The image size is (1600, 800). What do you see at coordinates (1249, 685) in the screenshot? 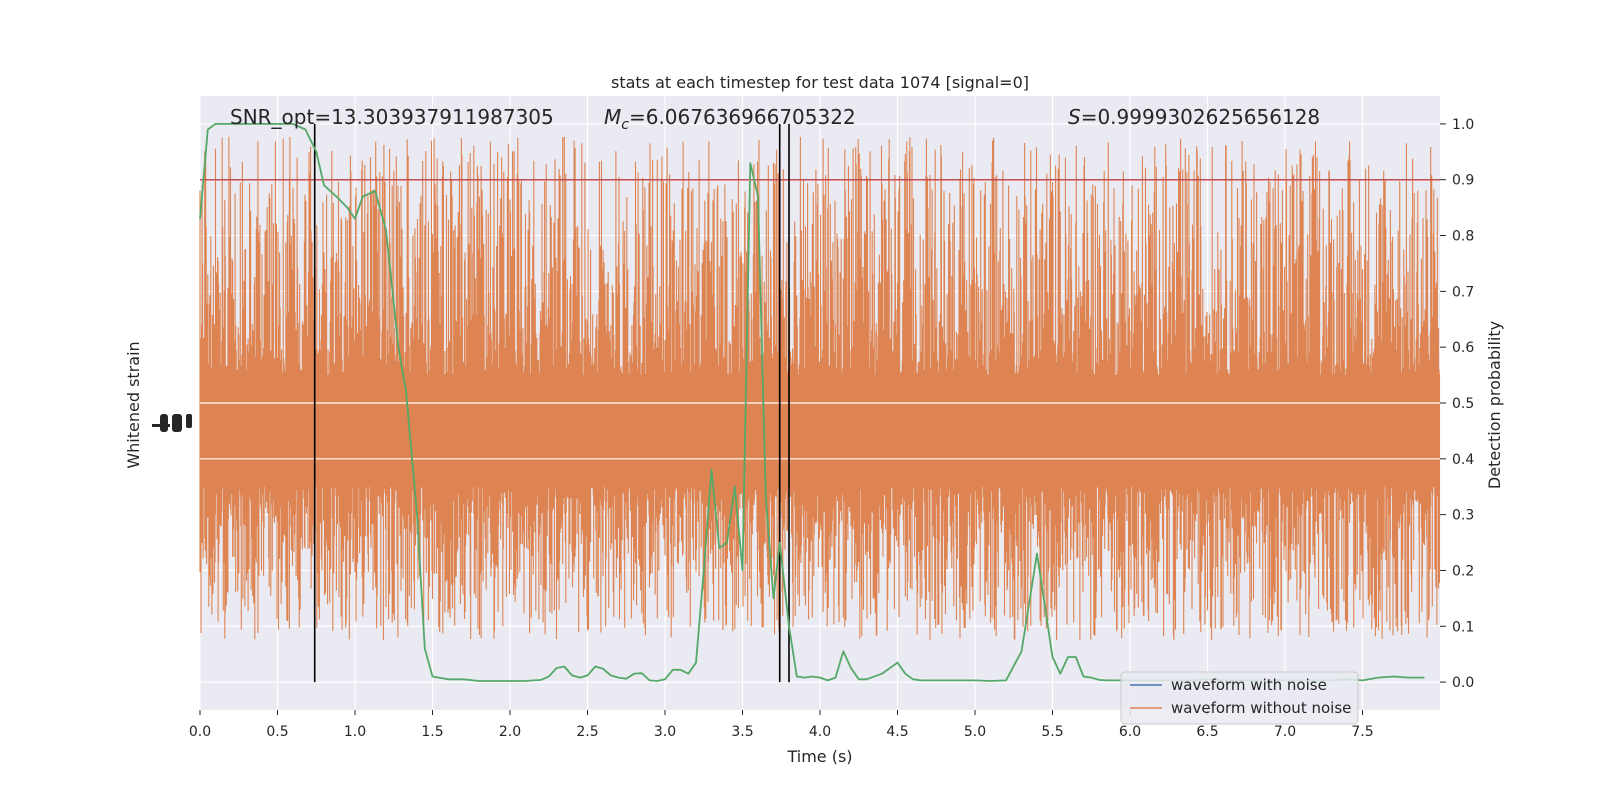
I see `legend-label-with-noise: waveform with noise` at bounding box center [1249, 685].